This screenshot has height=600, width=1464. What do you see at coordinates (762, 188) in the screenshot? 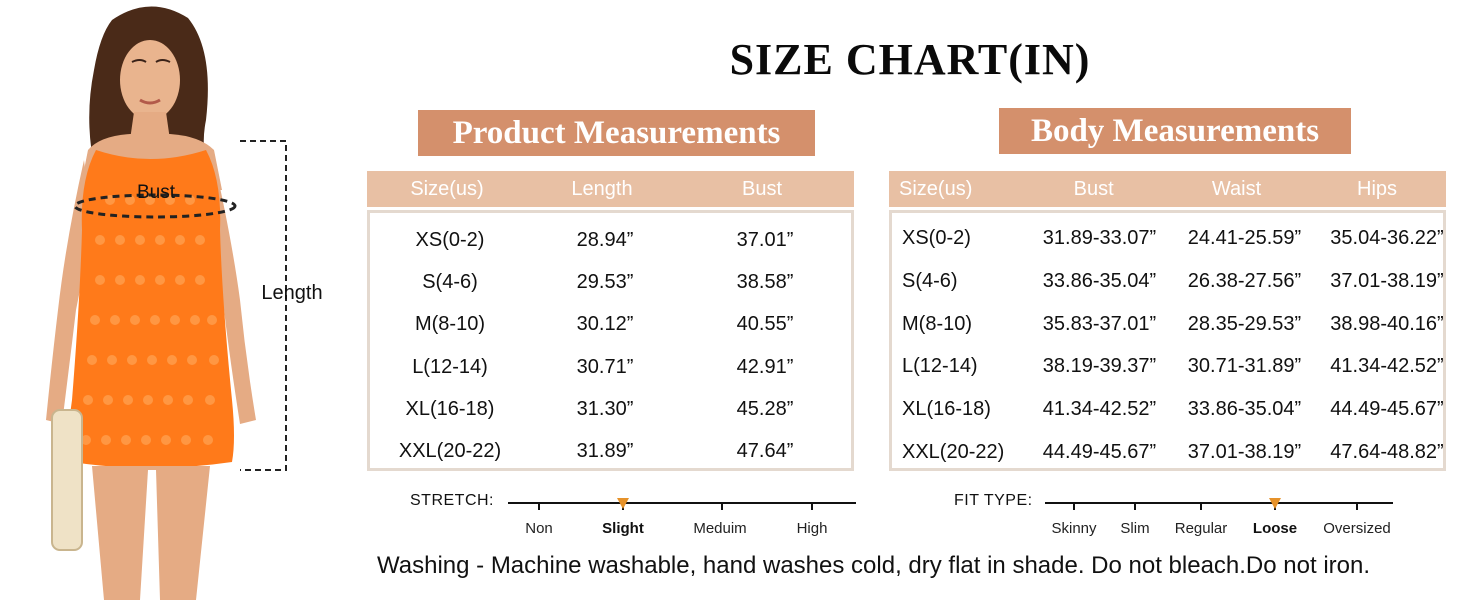
I see `product-col-bust: Bust` at bounding box center [762, 188].